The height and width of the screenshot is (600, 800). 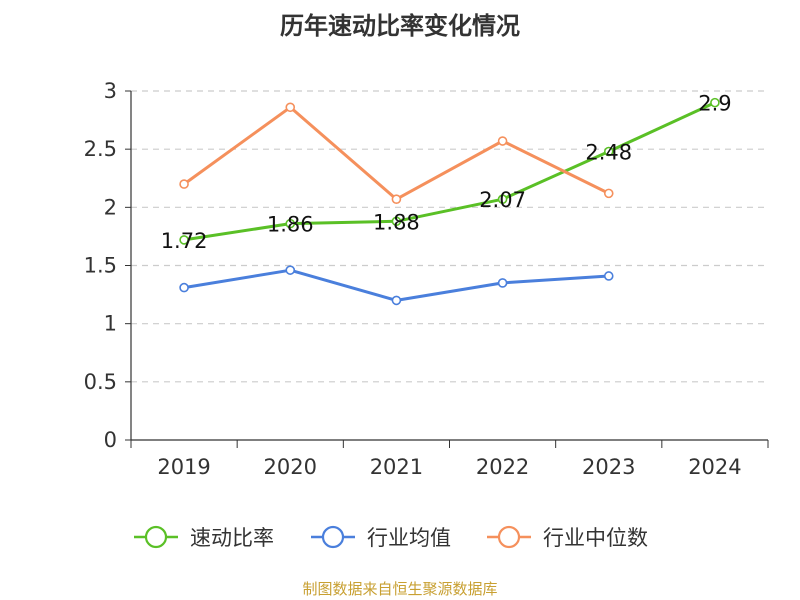 I want to click on data-label: 1.72, so click(x=184, y=241).